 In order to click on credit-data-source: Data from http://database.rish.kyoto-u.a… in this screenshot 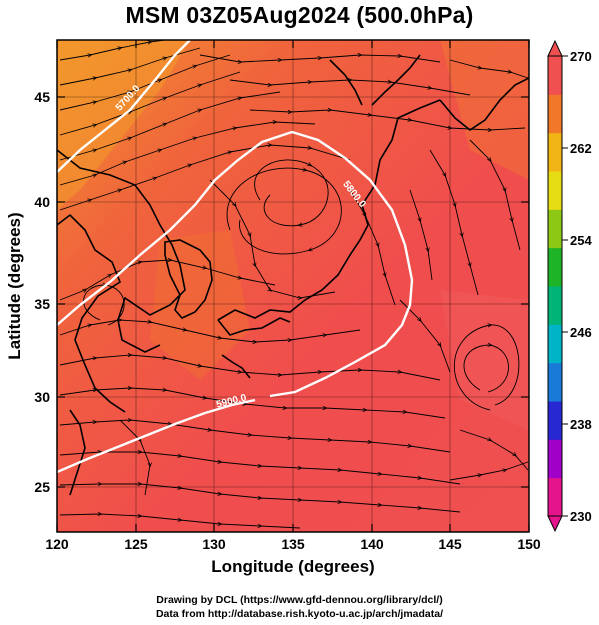, I will do `click(299, 614)`.